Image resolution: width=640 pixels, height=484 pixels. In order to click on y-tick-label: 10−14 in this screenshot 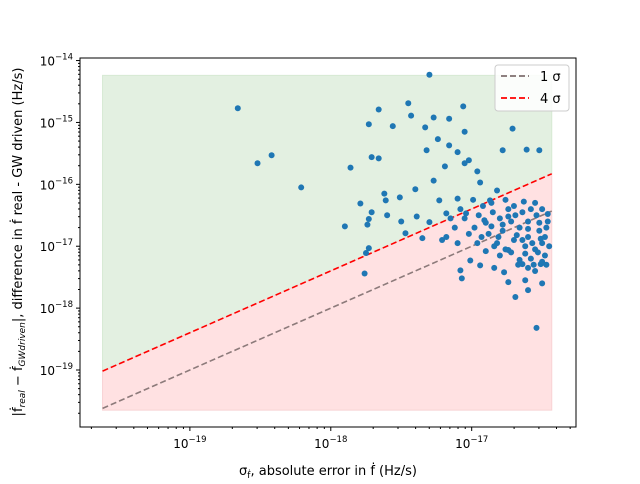, I will do `click(56, 61)`.